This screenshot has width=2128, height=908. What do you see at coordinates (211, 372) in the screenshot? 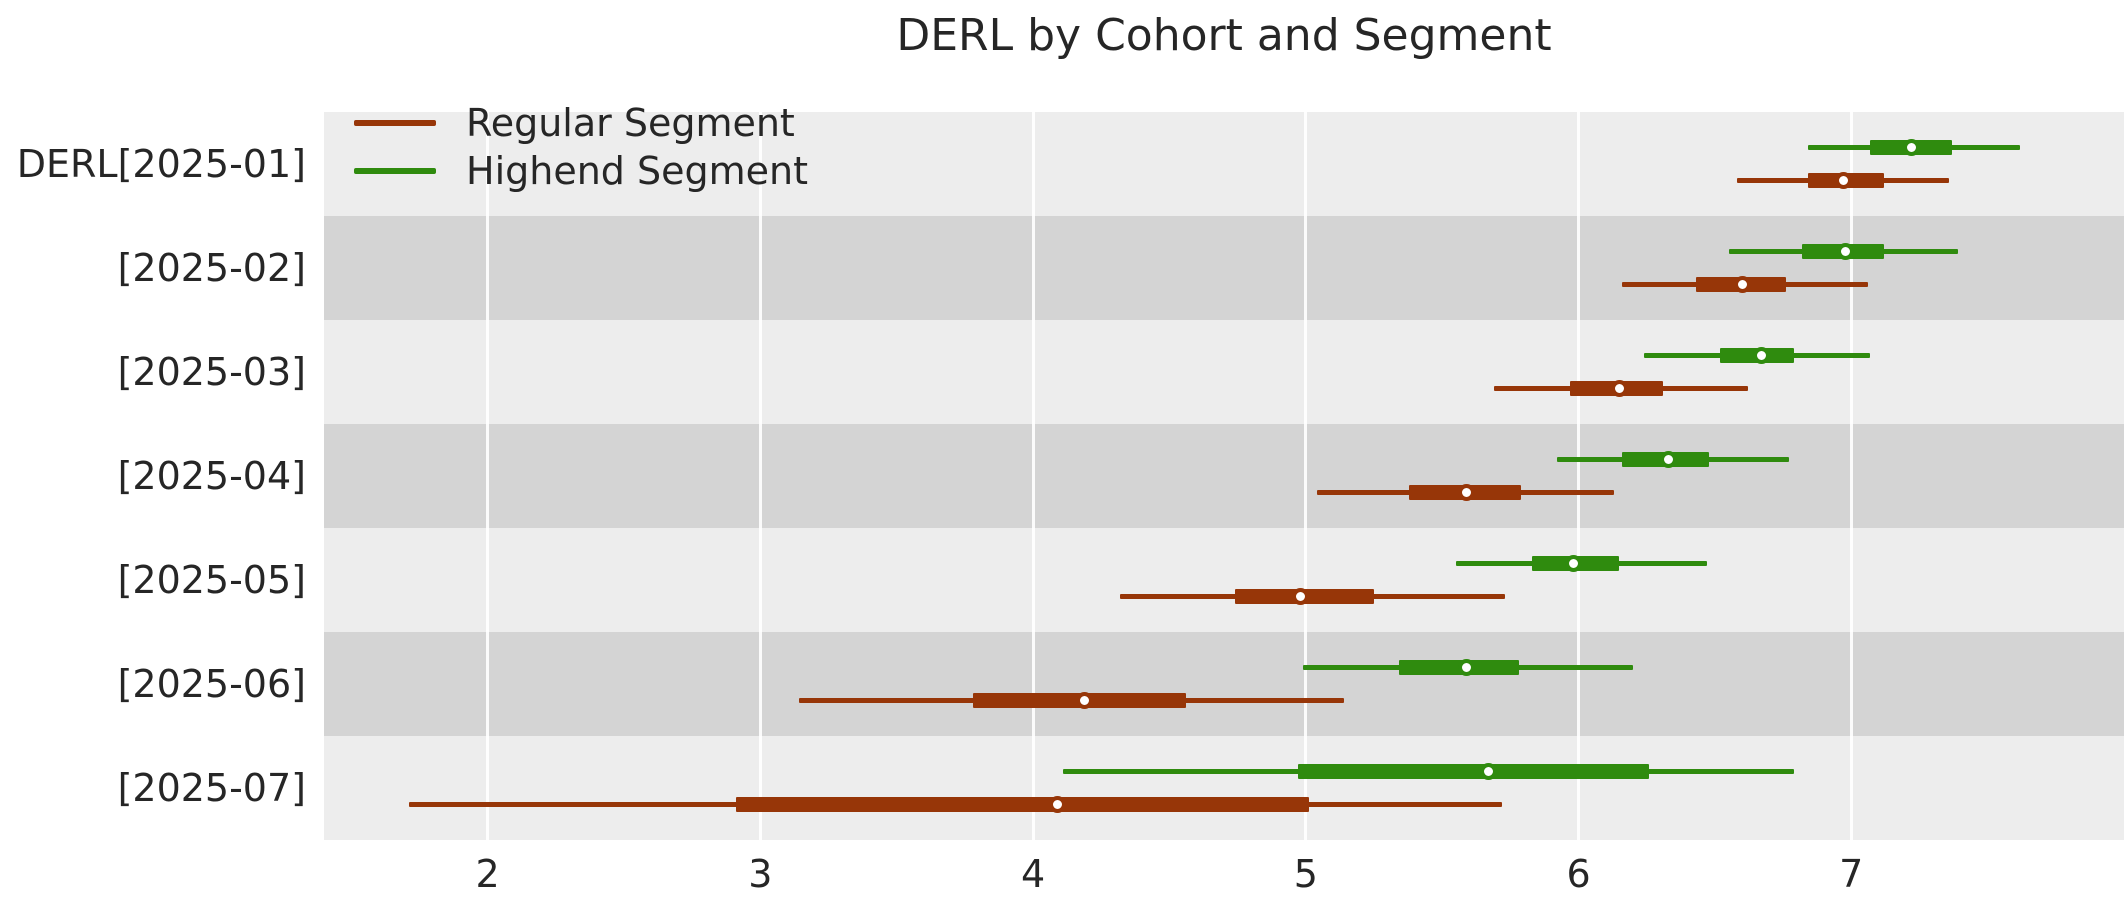
I see `y-axis-label-2025-03: [2025-03]` at bounding box center [211, 372].